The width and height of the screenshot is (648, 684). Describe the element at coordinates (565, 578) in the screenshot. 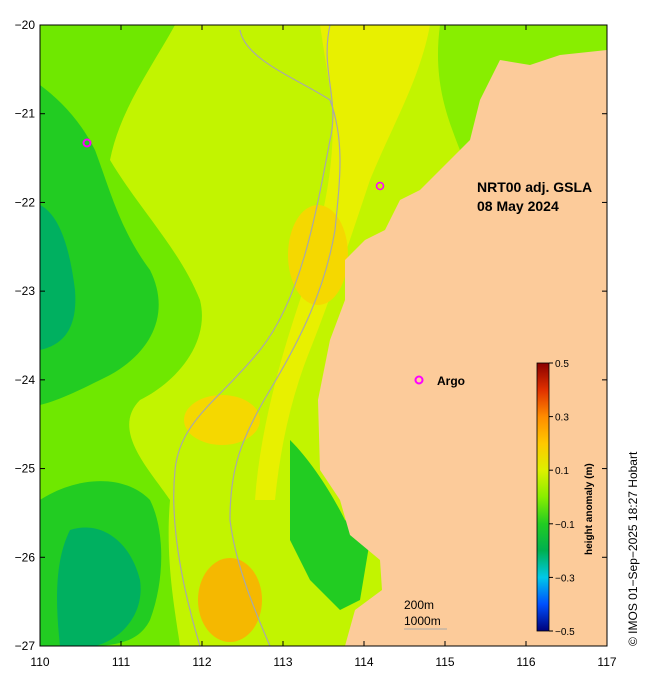

I see `colorbar-tick-label: −0.3` at that location.